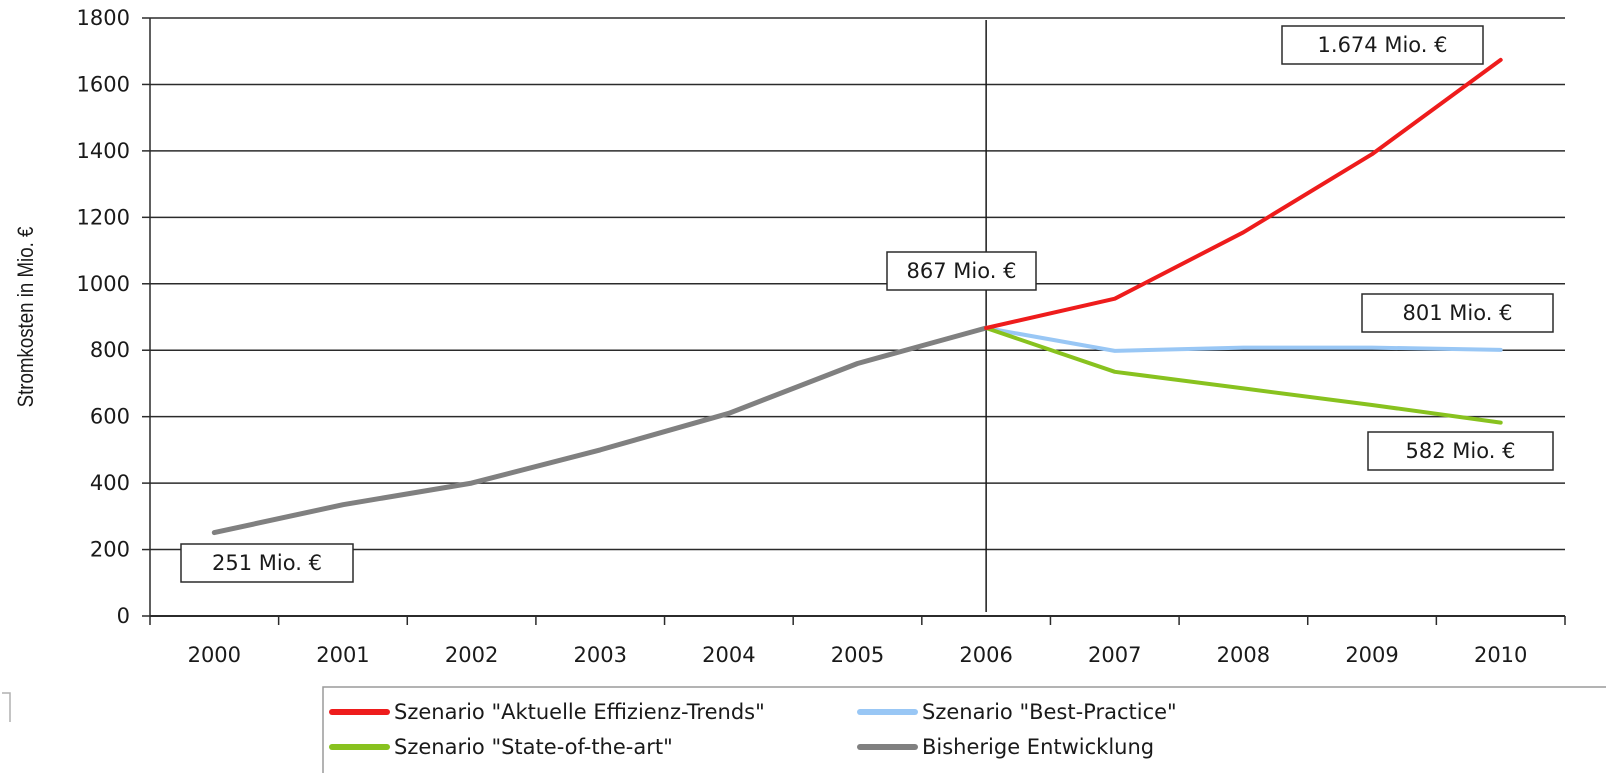  I want to click on y-tick-label: 200, so click(110, 550).